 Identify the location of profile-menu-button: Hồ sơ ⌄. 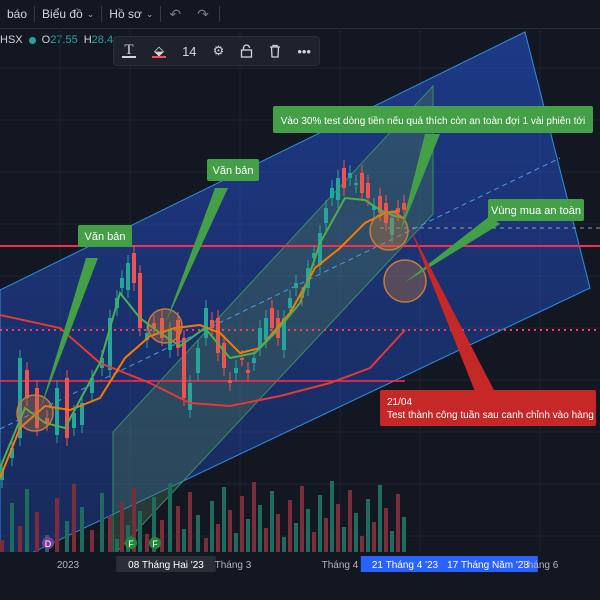
(131, 14).